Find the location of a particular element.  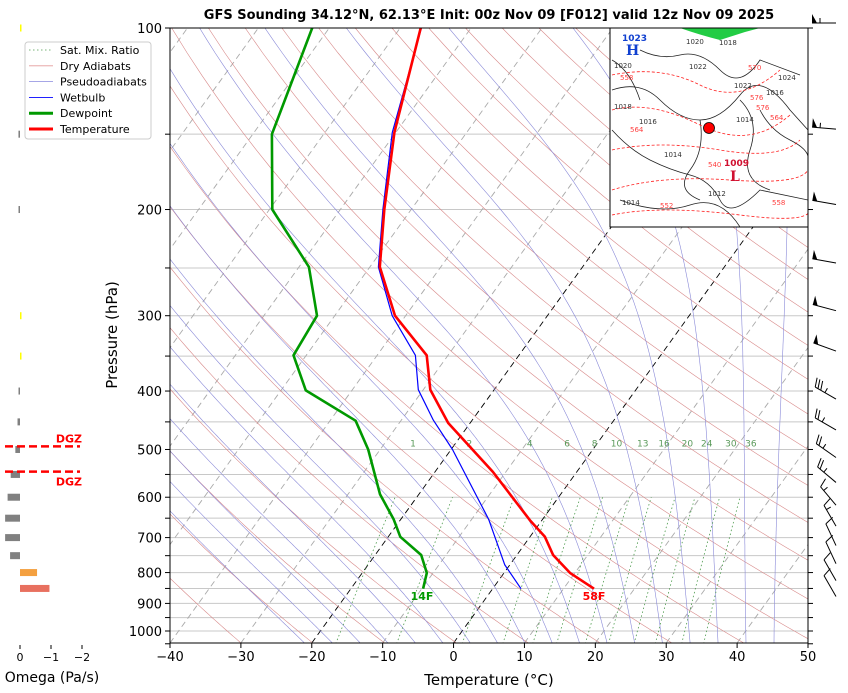

legend-label: Dry Adiabats is located at coordinates (95, 66).